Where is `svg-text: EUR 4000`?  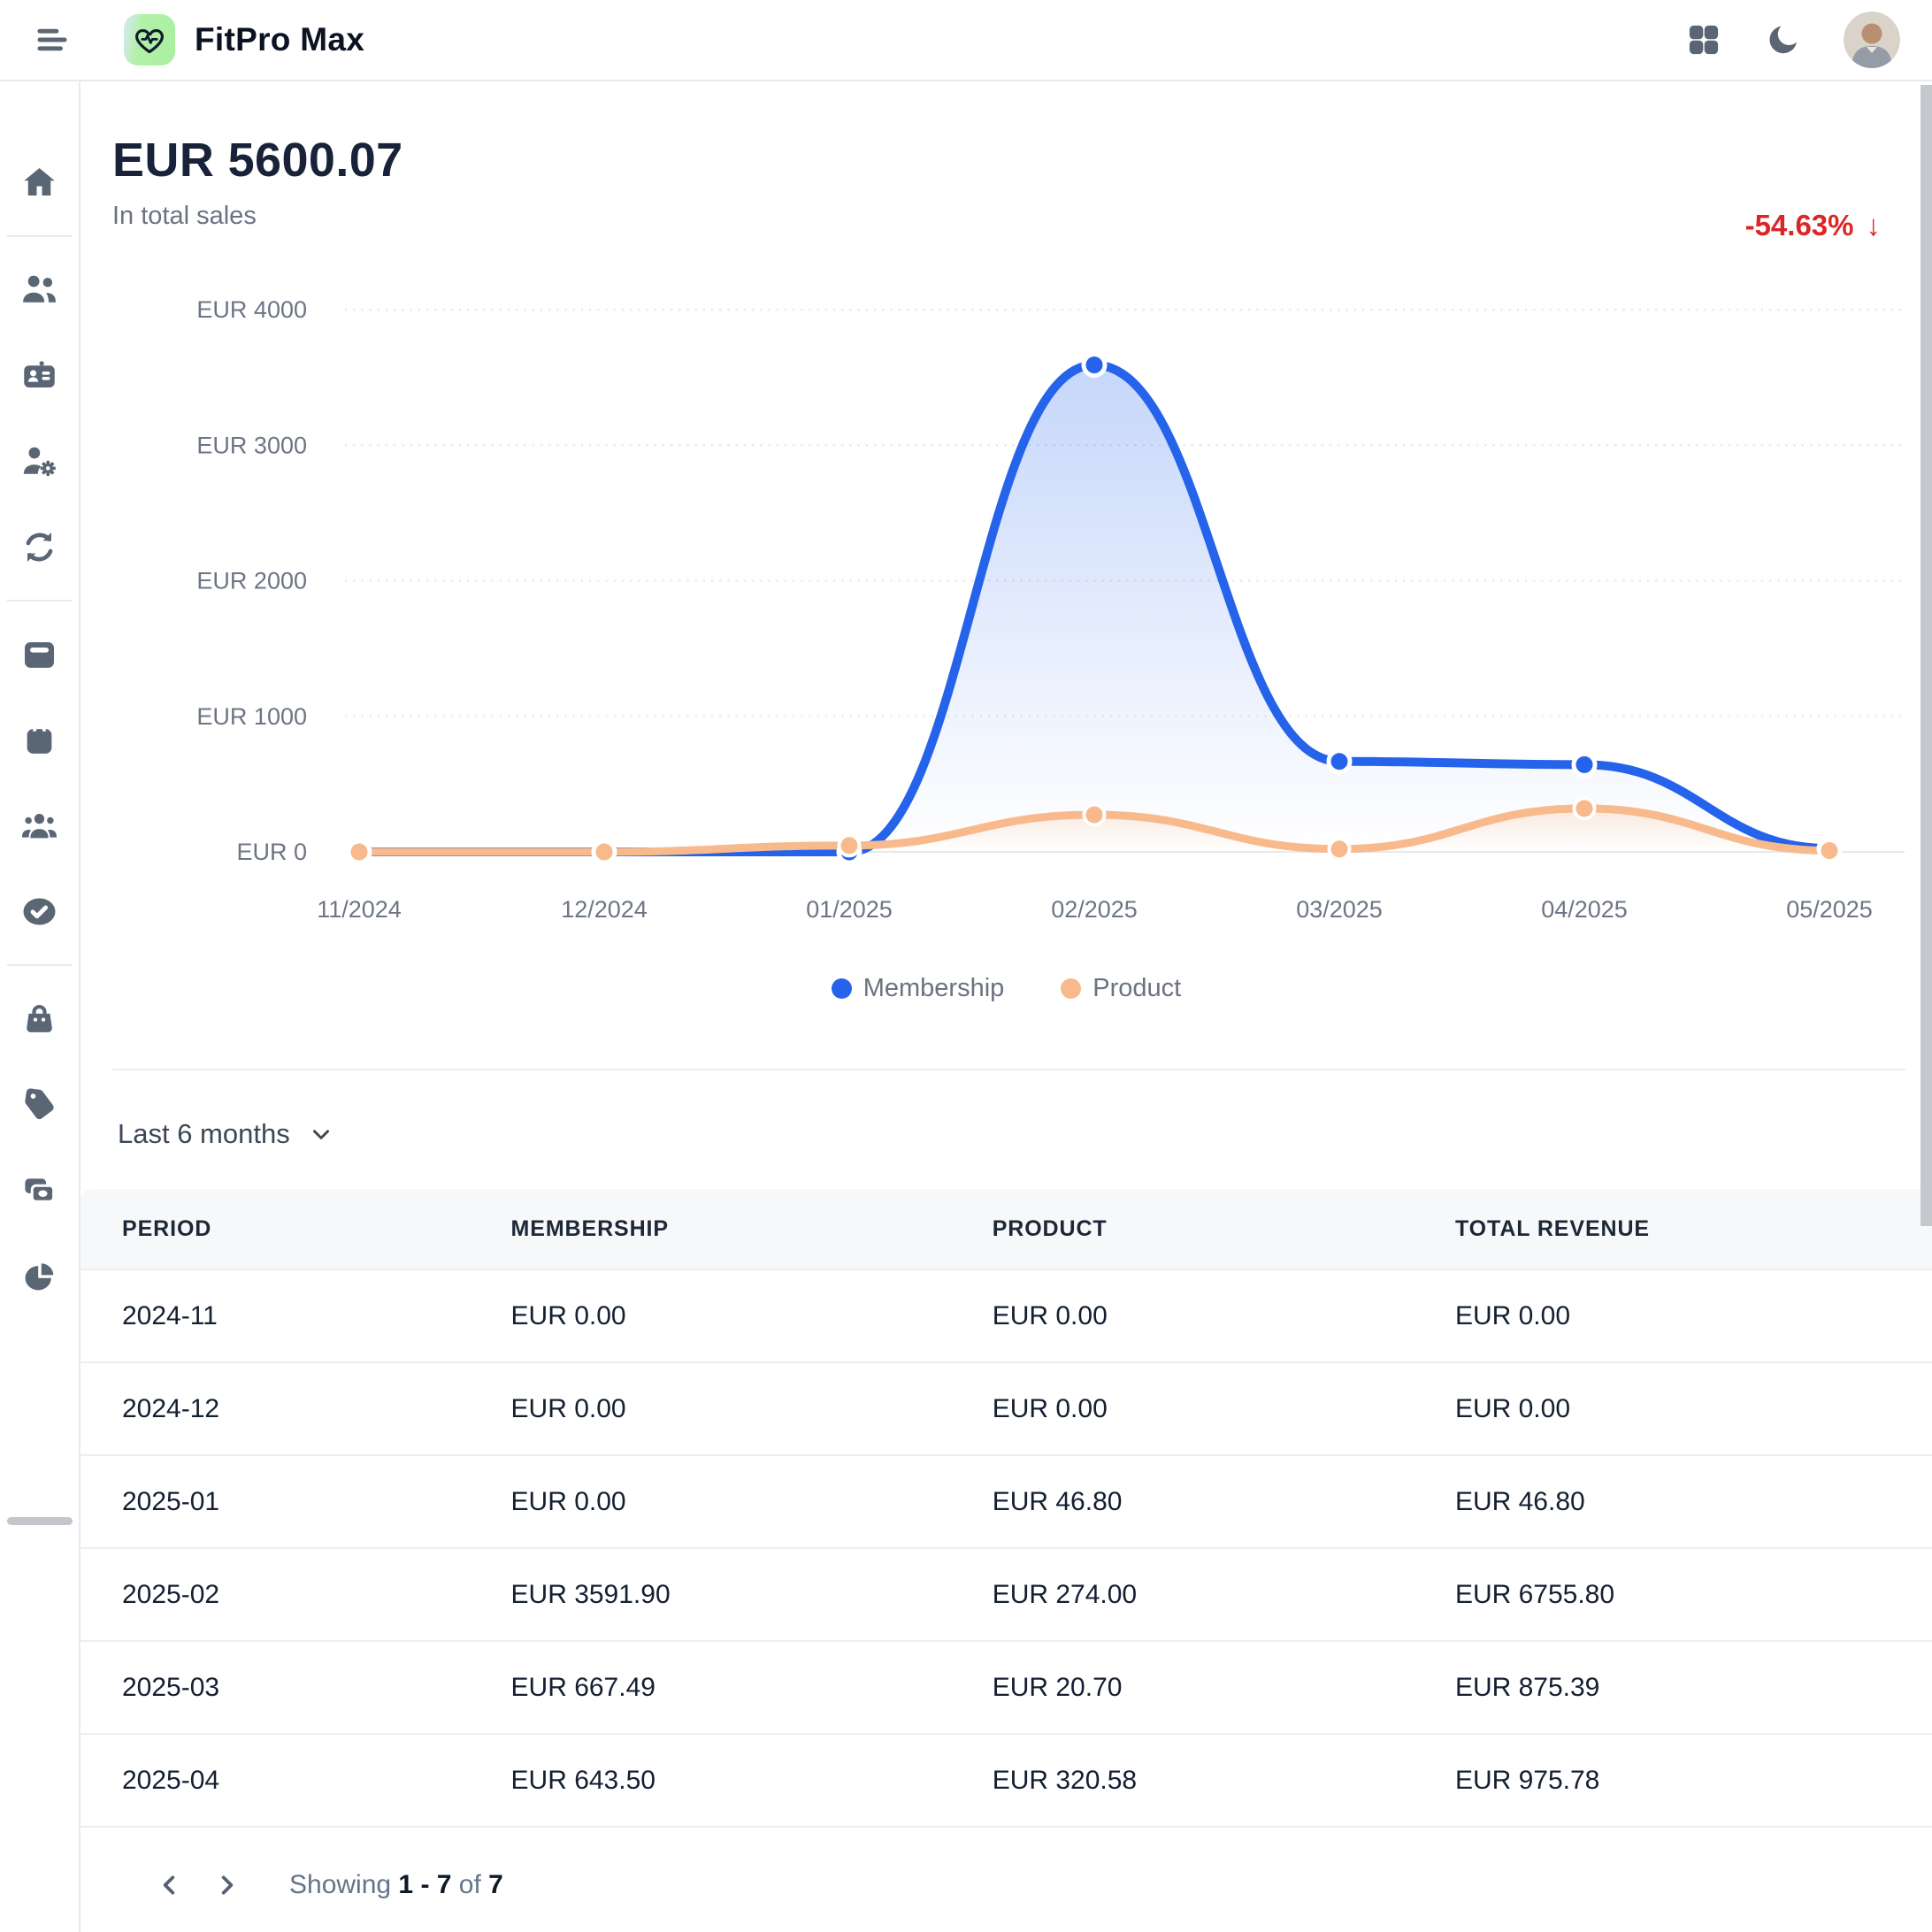
svg-text: EUR 4000 is located at coordinates (251, 309).